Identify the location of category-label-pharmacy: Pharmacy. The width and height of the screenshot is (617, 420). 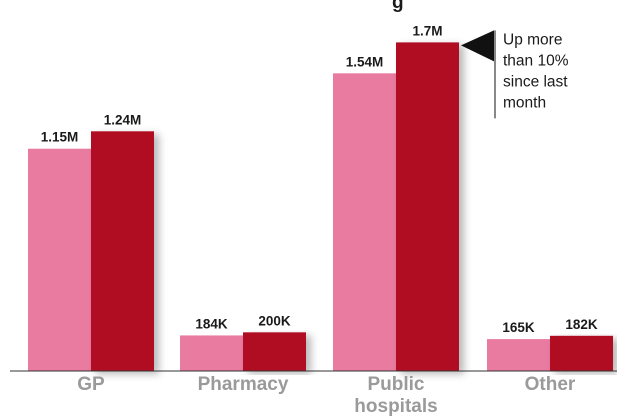
(243, 384).